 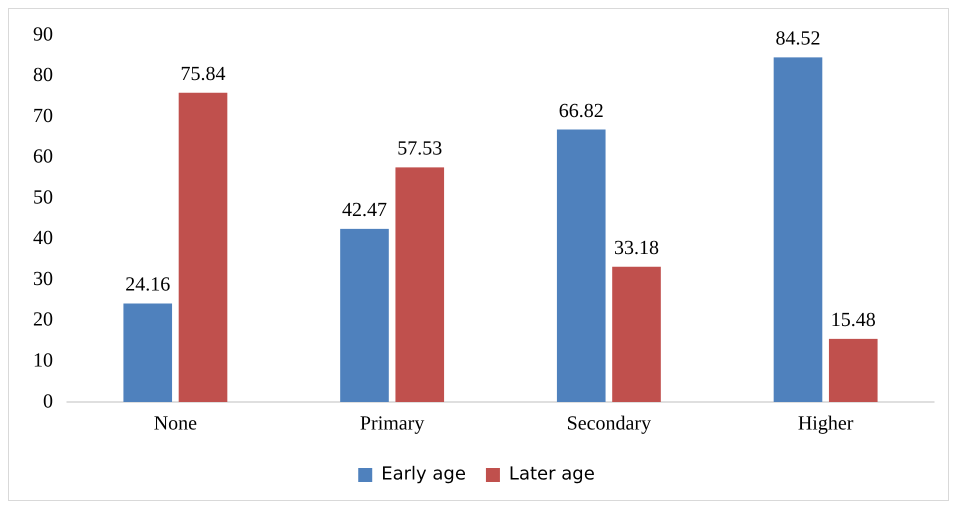 What do you see at coordinates (637, 247) in the screenshot?
I see `data-label: 33.18` at bounding box center [637, 247].